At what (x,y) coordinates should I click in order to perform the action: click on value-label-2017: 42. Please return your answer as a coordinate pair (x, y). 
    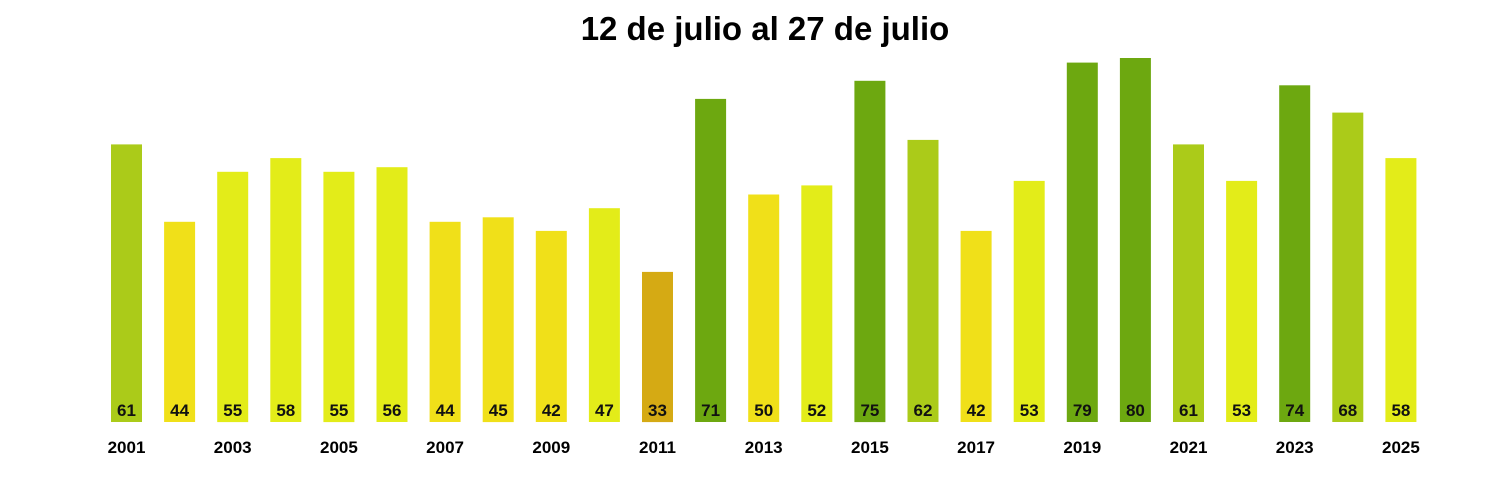
    Looking at the image, I should click on (976, 410).